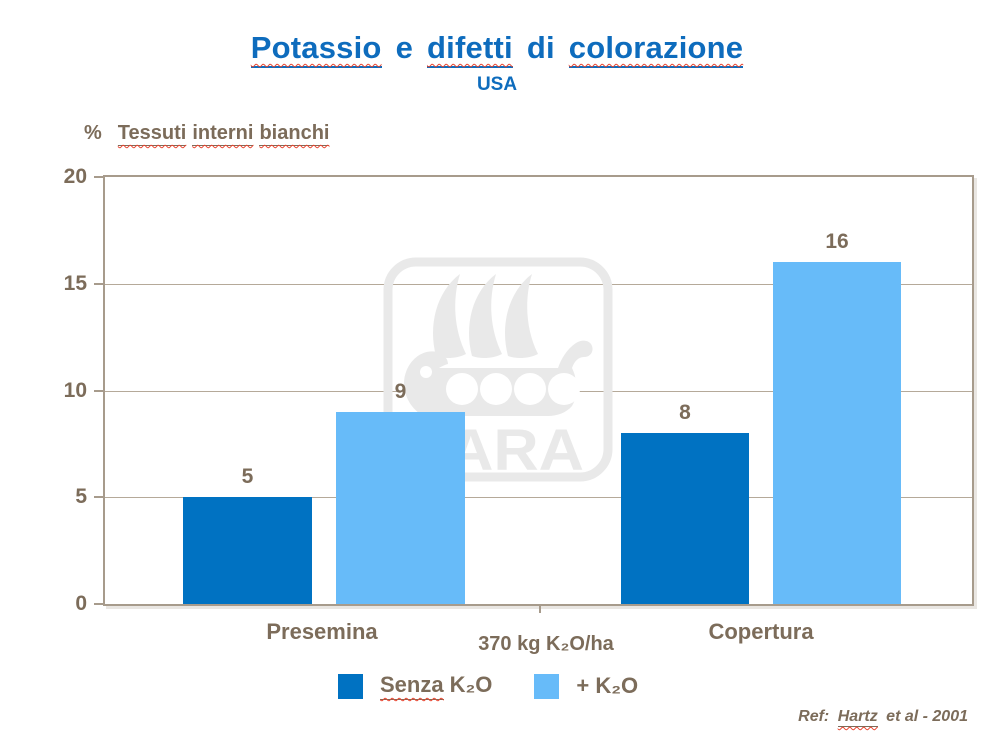  I want to click on legend-entry-plus-k2o: + K₂O, so click(586, 686).